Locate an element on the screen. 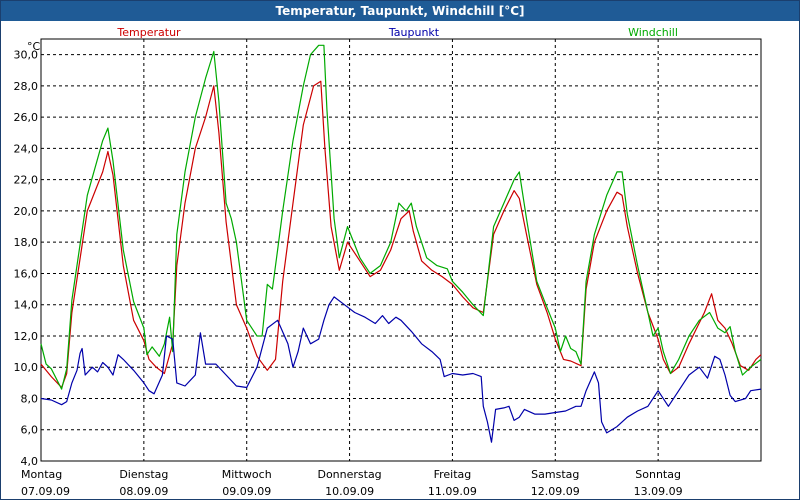 The image size is (800, 501). y-tick-label: 8,0 is located at coordinates (30, 398).